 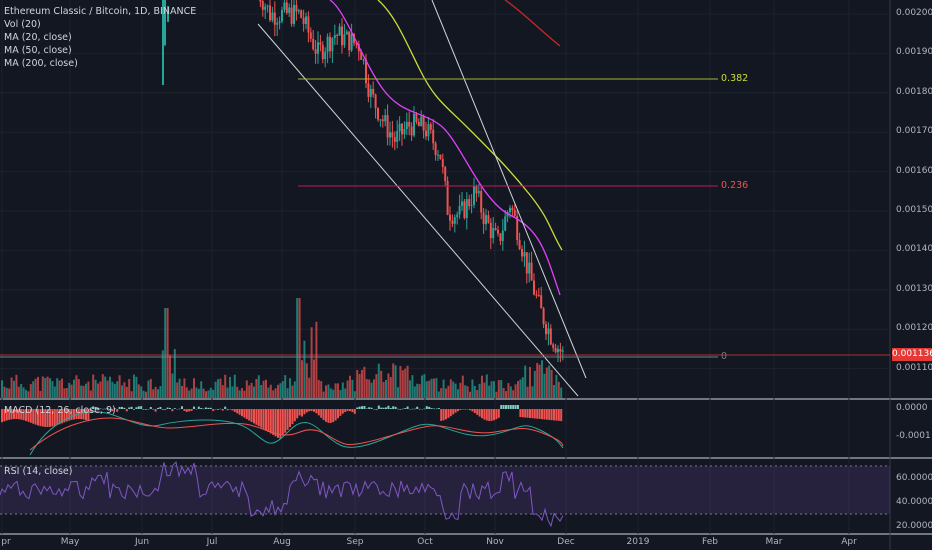 I want to click on time-axis-tick: May, so click(x=70, y=542).